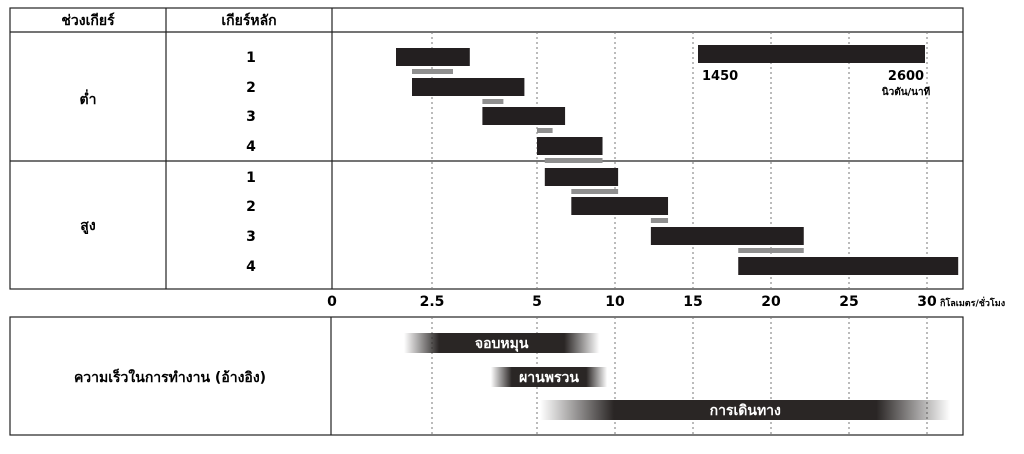  Describe the element at coordinates (170, 377) in the screenshot. I see `reference-label: ความเร็วในการทำงาน (อ้างอิง)` at that location.